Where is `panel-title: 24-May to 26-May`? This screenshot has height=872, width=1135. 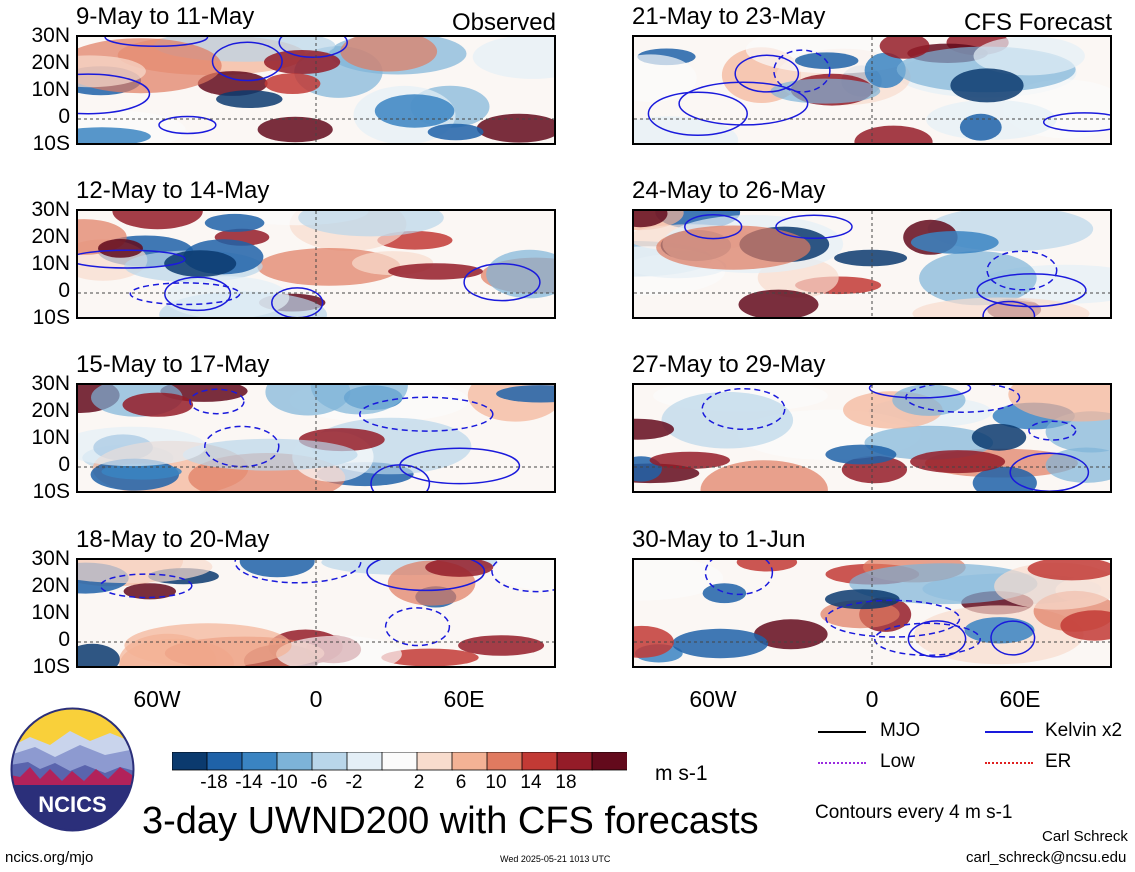 panel-title: 24-May to 26-May is located at coordinates (729, 190).